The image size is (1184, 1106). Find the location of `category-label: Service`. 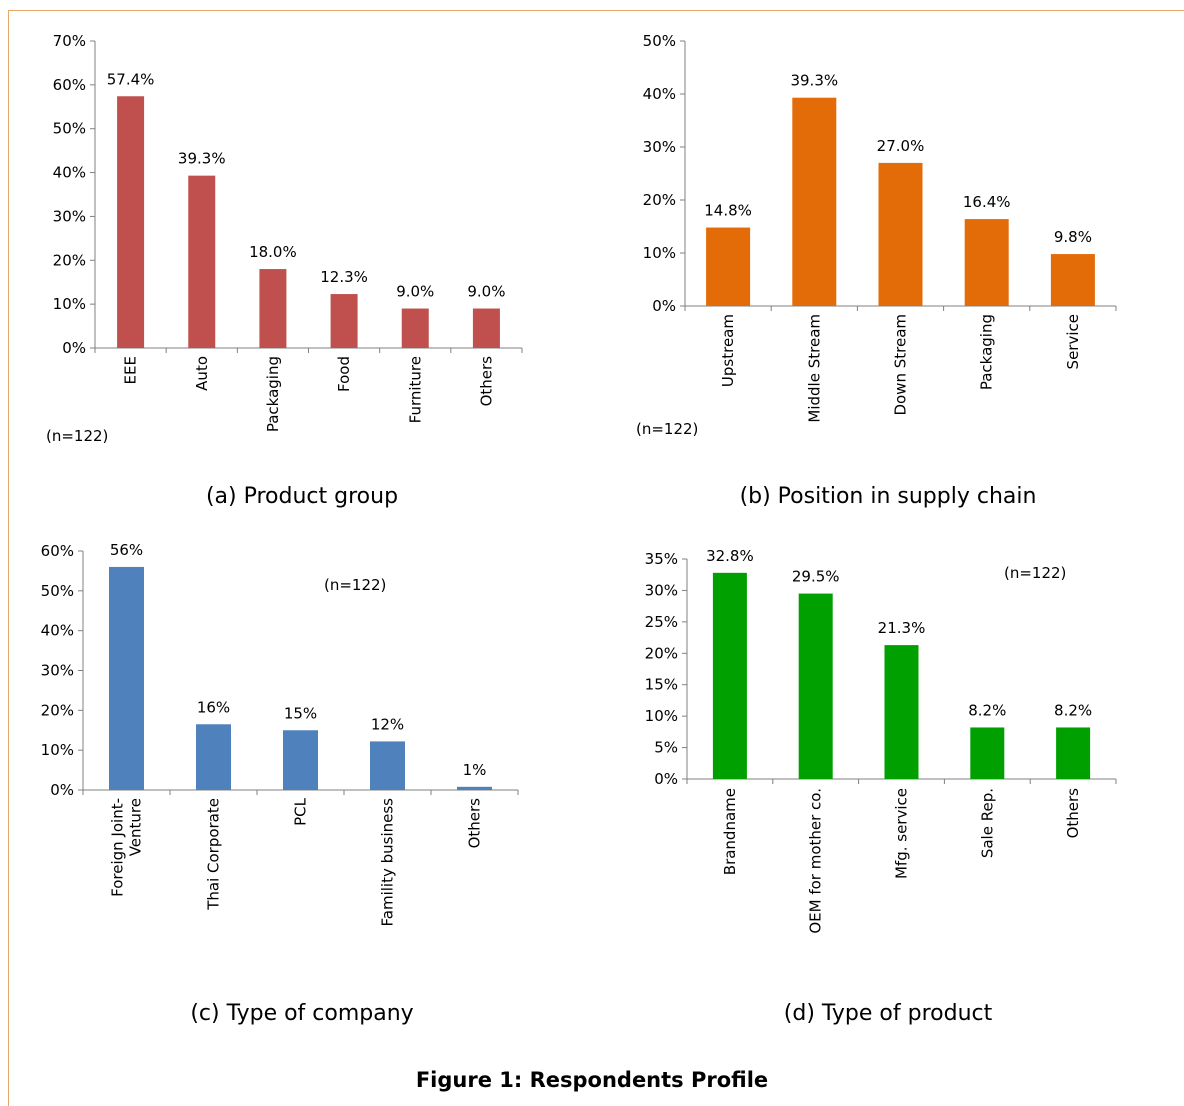

category-label: Service is located at coordinates (1073, 341).